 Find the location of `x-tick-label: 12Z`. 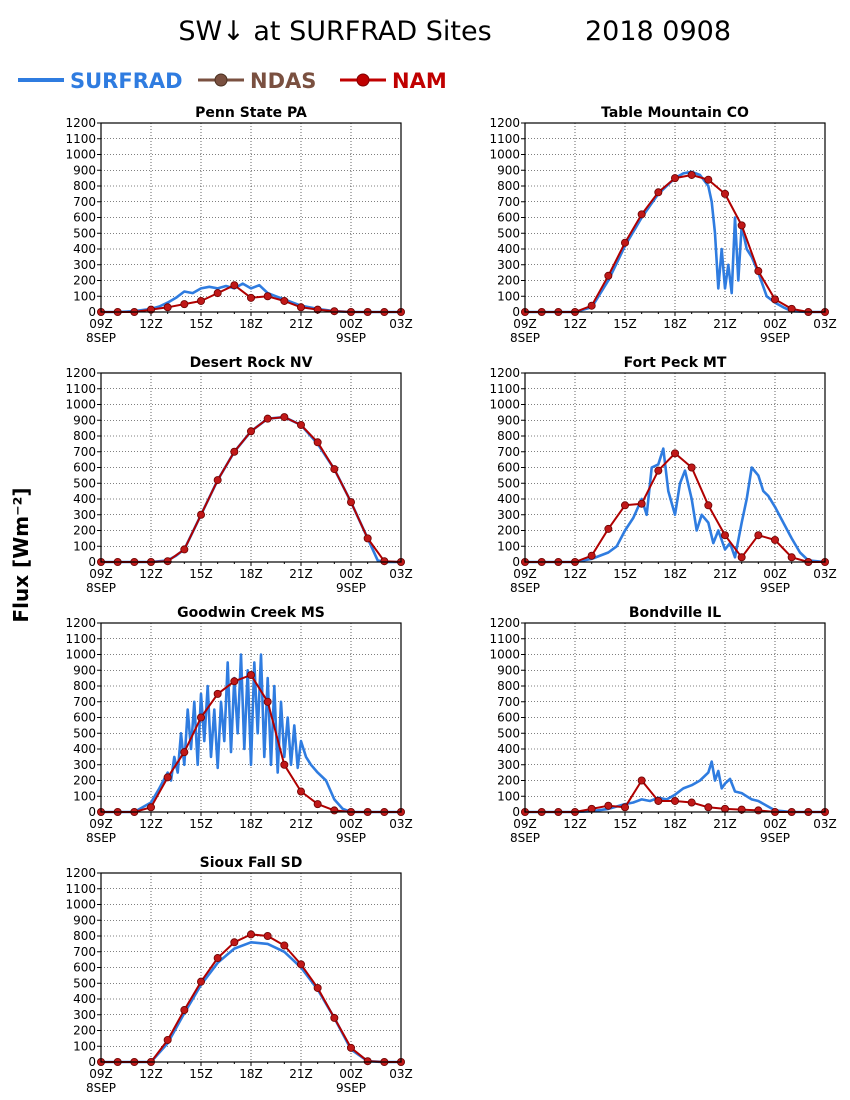

x-tick-label: 12Z is located at coordinates (575, 824).